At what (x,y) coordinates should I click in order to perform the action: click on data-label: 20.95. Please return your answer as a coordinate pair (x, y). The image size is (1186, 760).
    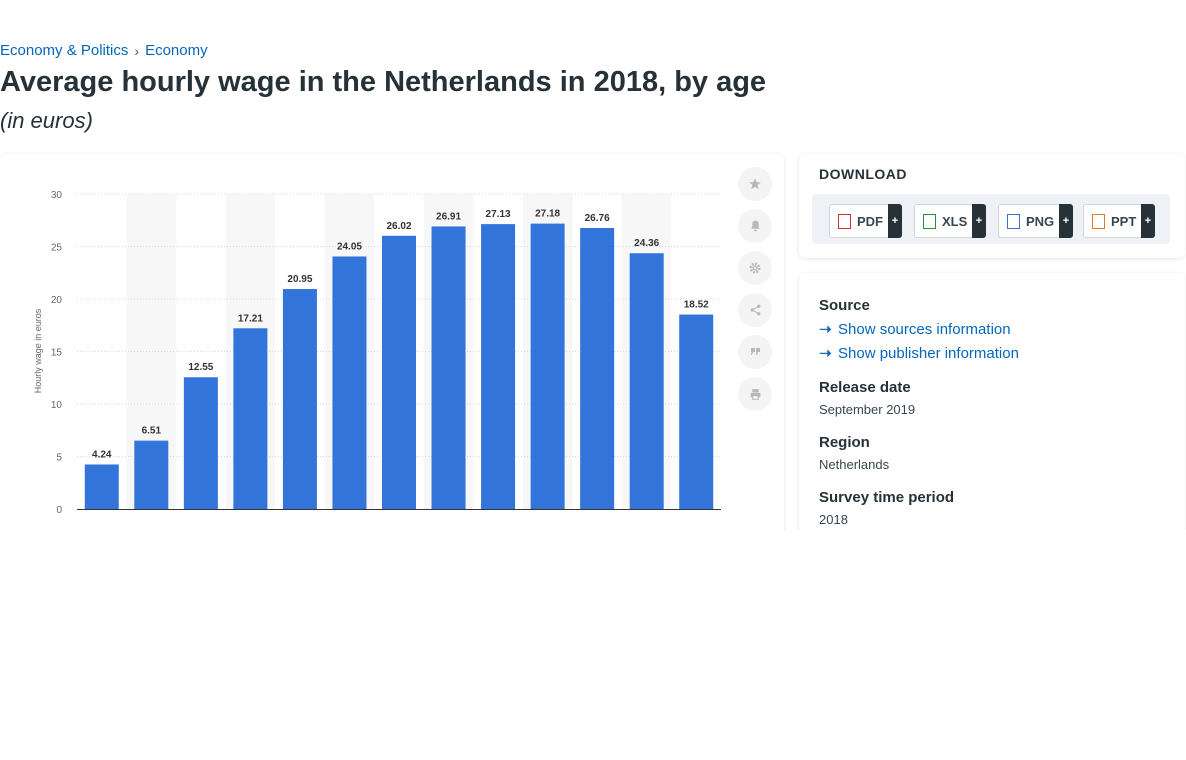
    Looking at the image, I should click on (299, 279).